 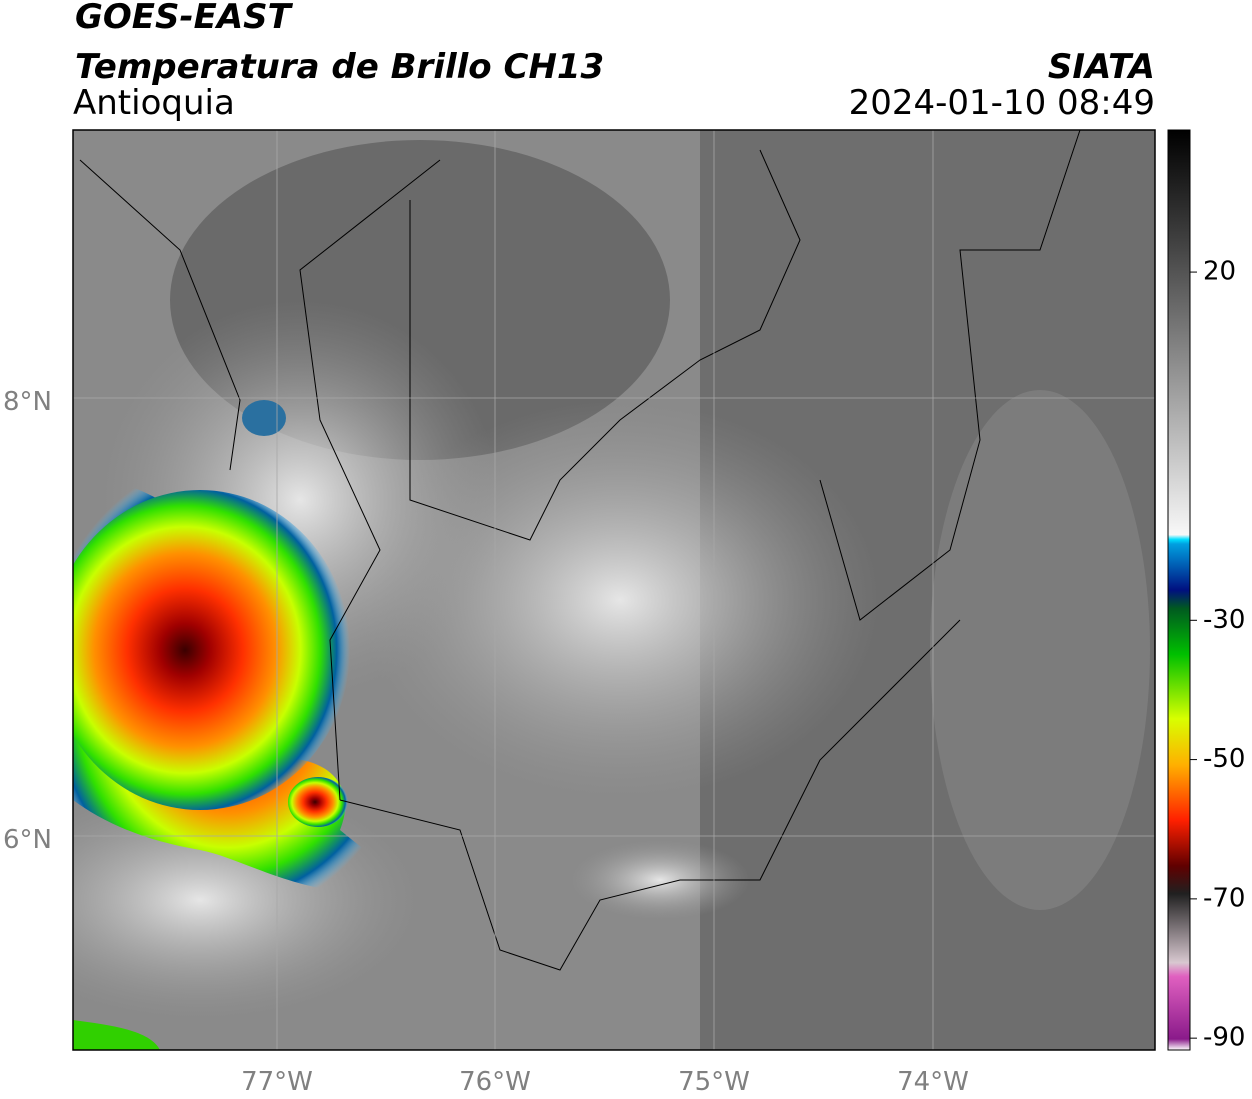 What do you see at coordinates (1224, 620) in the screenshot?
I see `colorbar-tick-label: -30` at bounding box center [1224, 620].